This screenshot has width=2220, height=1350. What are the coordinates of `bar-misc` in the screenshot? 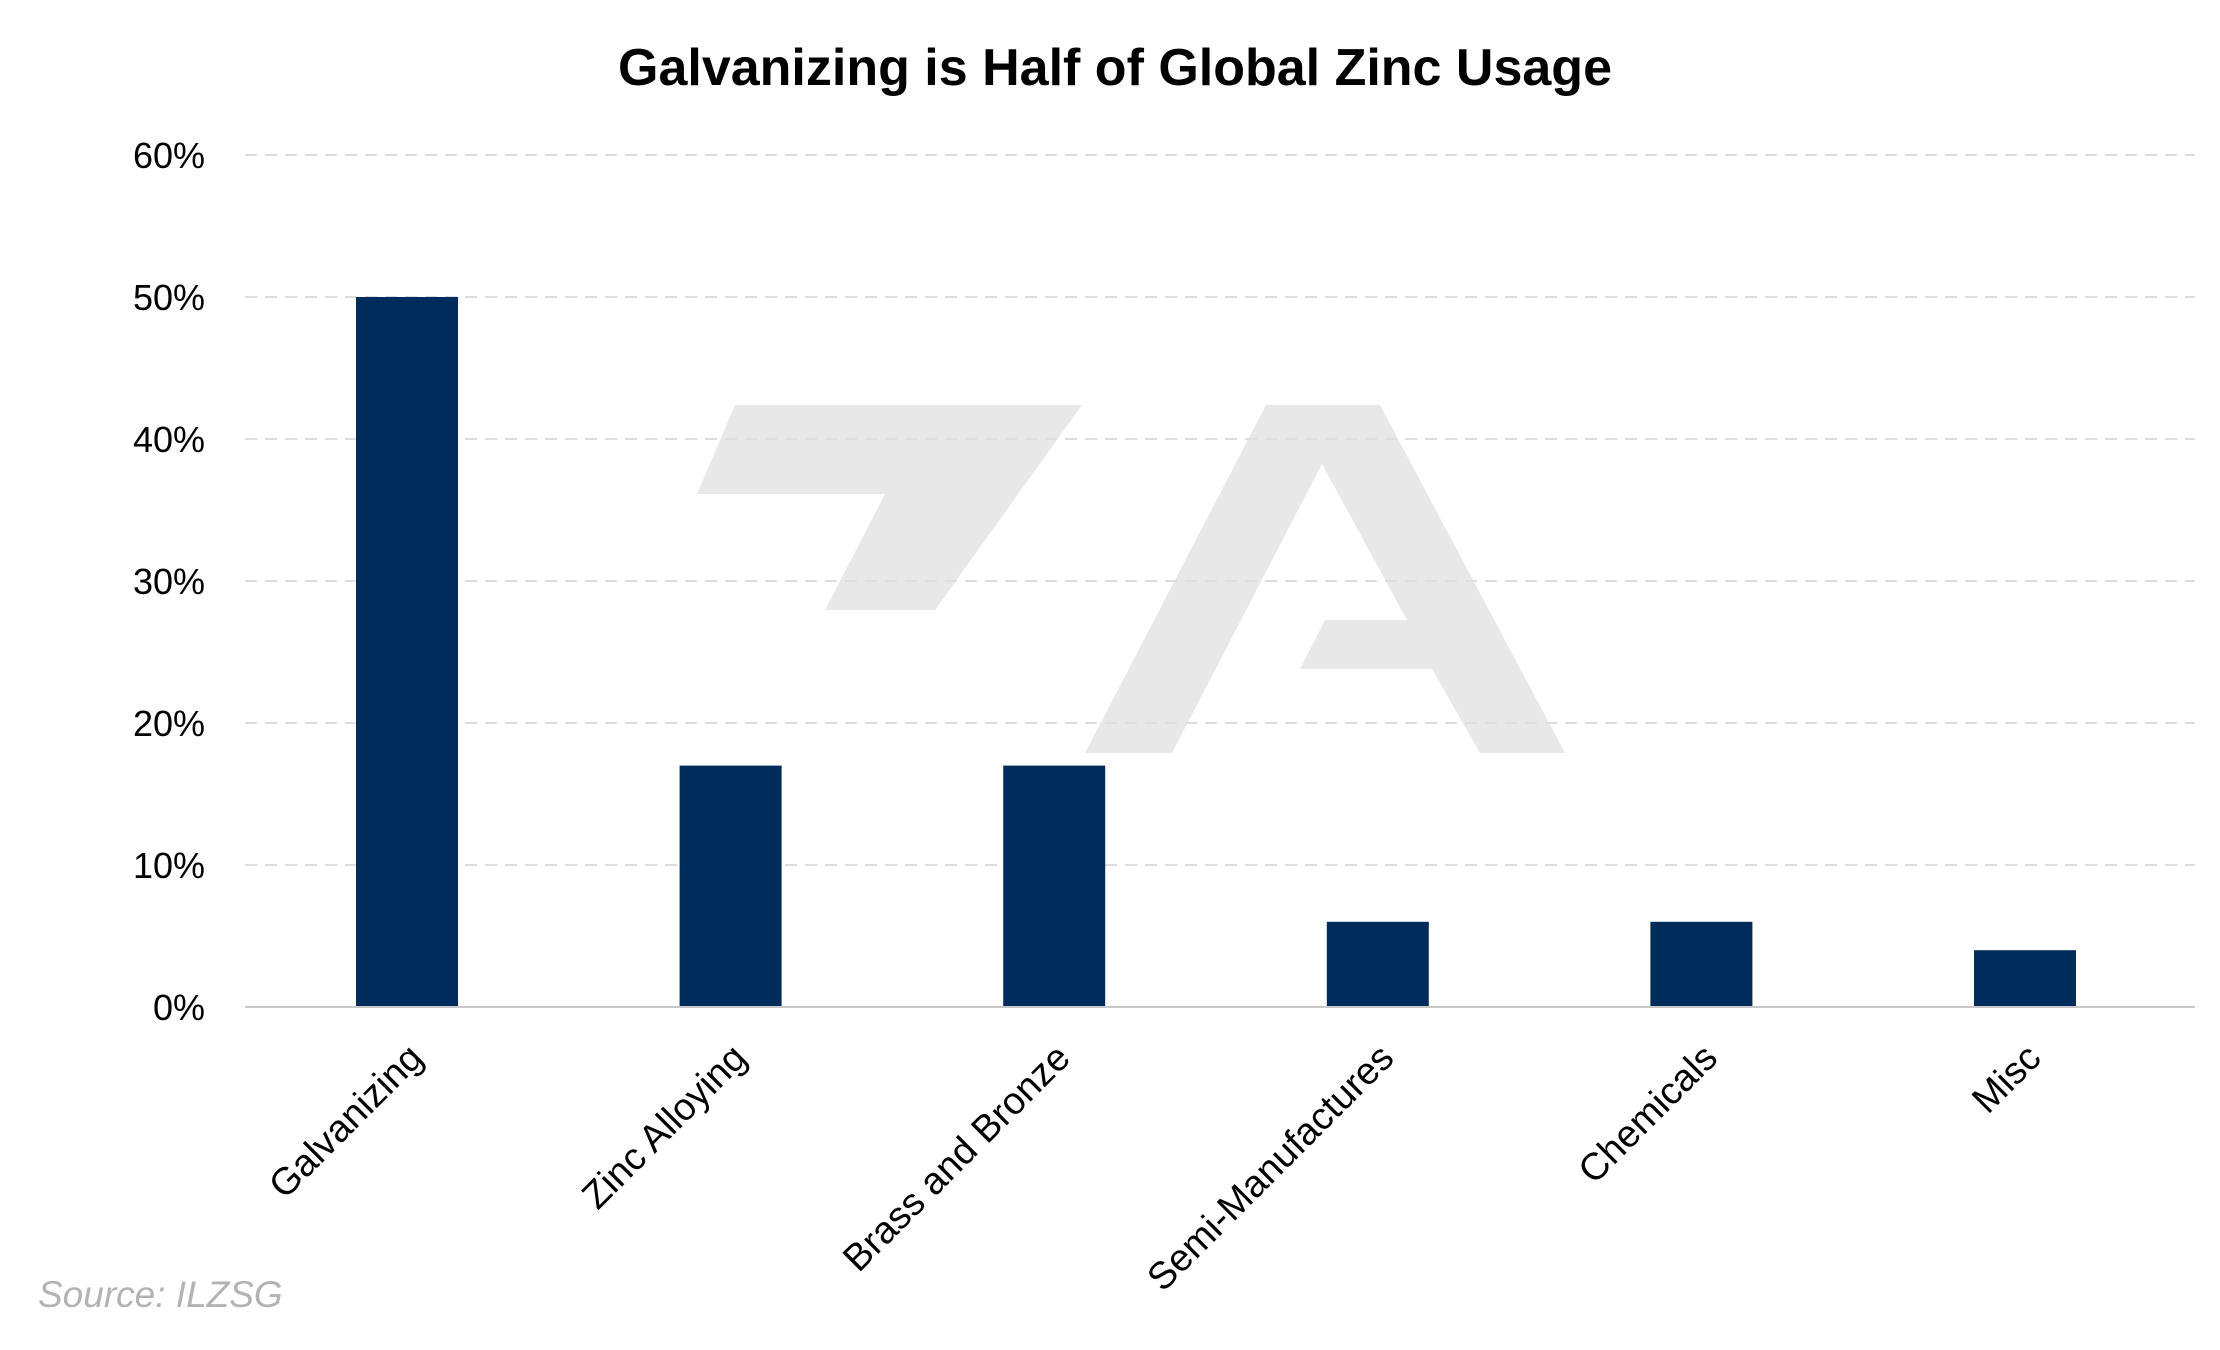 It's located at (2025, 978).